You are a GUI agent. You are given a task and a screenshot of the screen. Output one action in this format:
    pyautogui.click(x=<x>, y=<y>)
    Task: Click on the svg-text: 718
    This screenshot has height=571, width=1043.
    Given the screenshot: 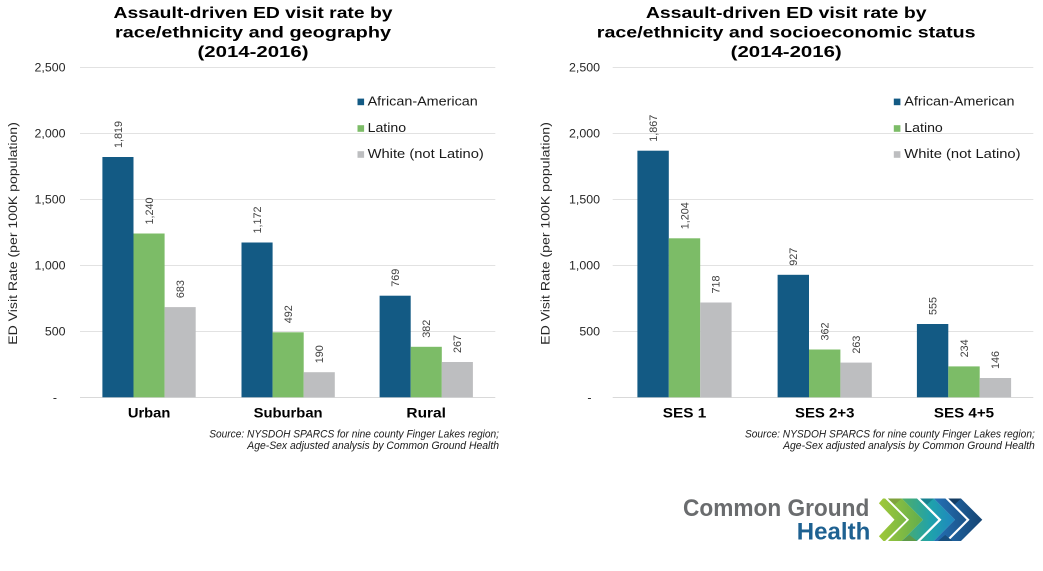 What is the action you would take?
    pyautogui.click(x=717, y=284)
    